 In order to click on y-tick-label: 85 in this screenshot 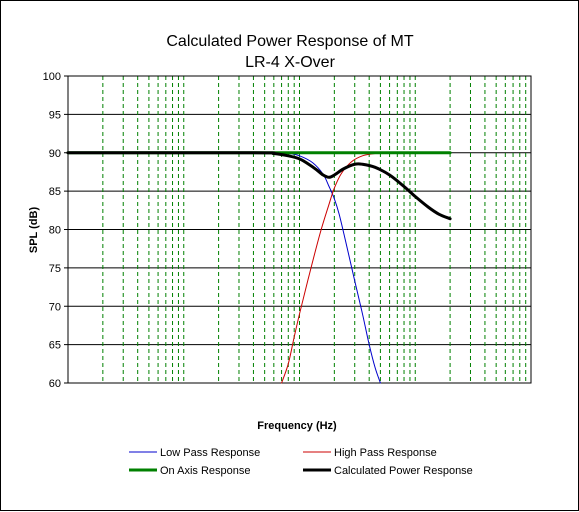, I will do `click(55, 192)`.